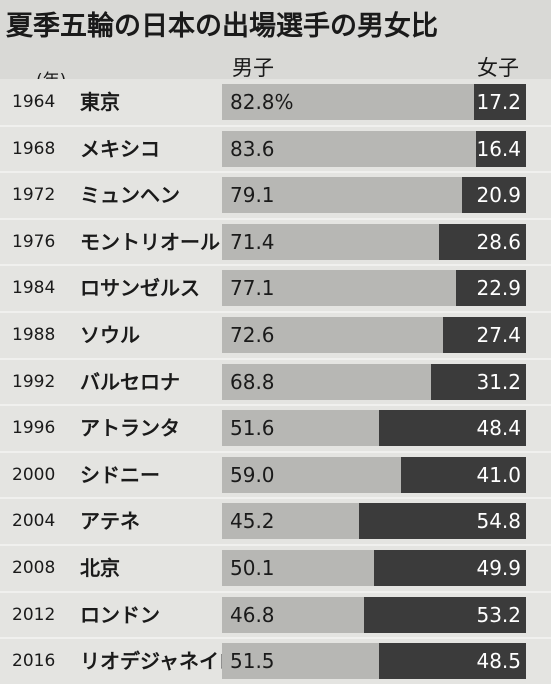 This screenshot has height=684, width=551. I want to click on female-value-label: 49.9, so click(498, 568).